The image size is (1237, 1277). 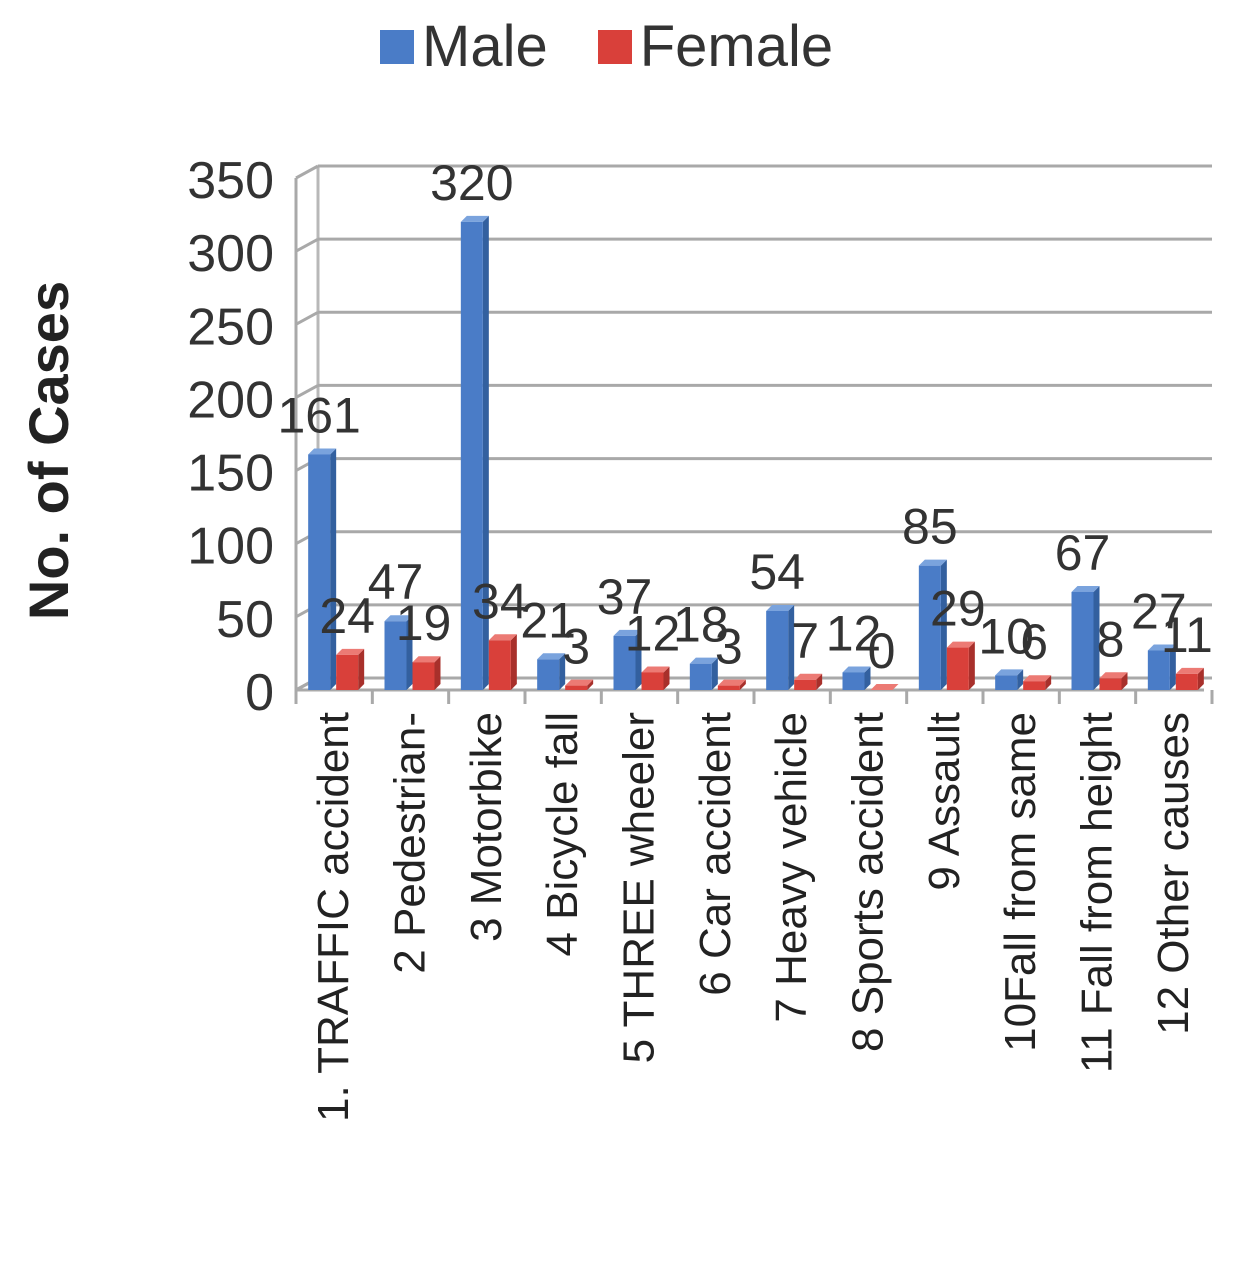 I want to click on data-label-female-12: 11, so click(x=1187, y=635).